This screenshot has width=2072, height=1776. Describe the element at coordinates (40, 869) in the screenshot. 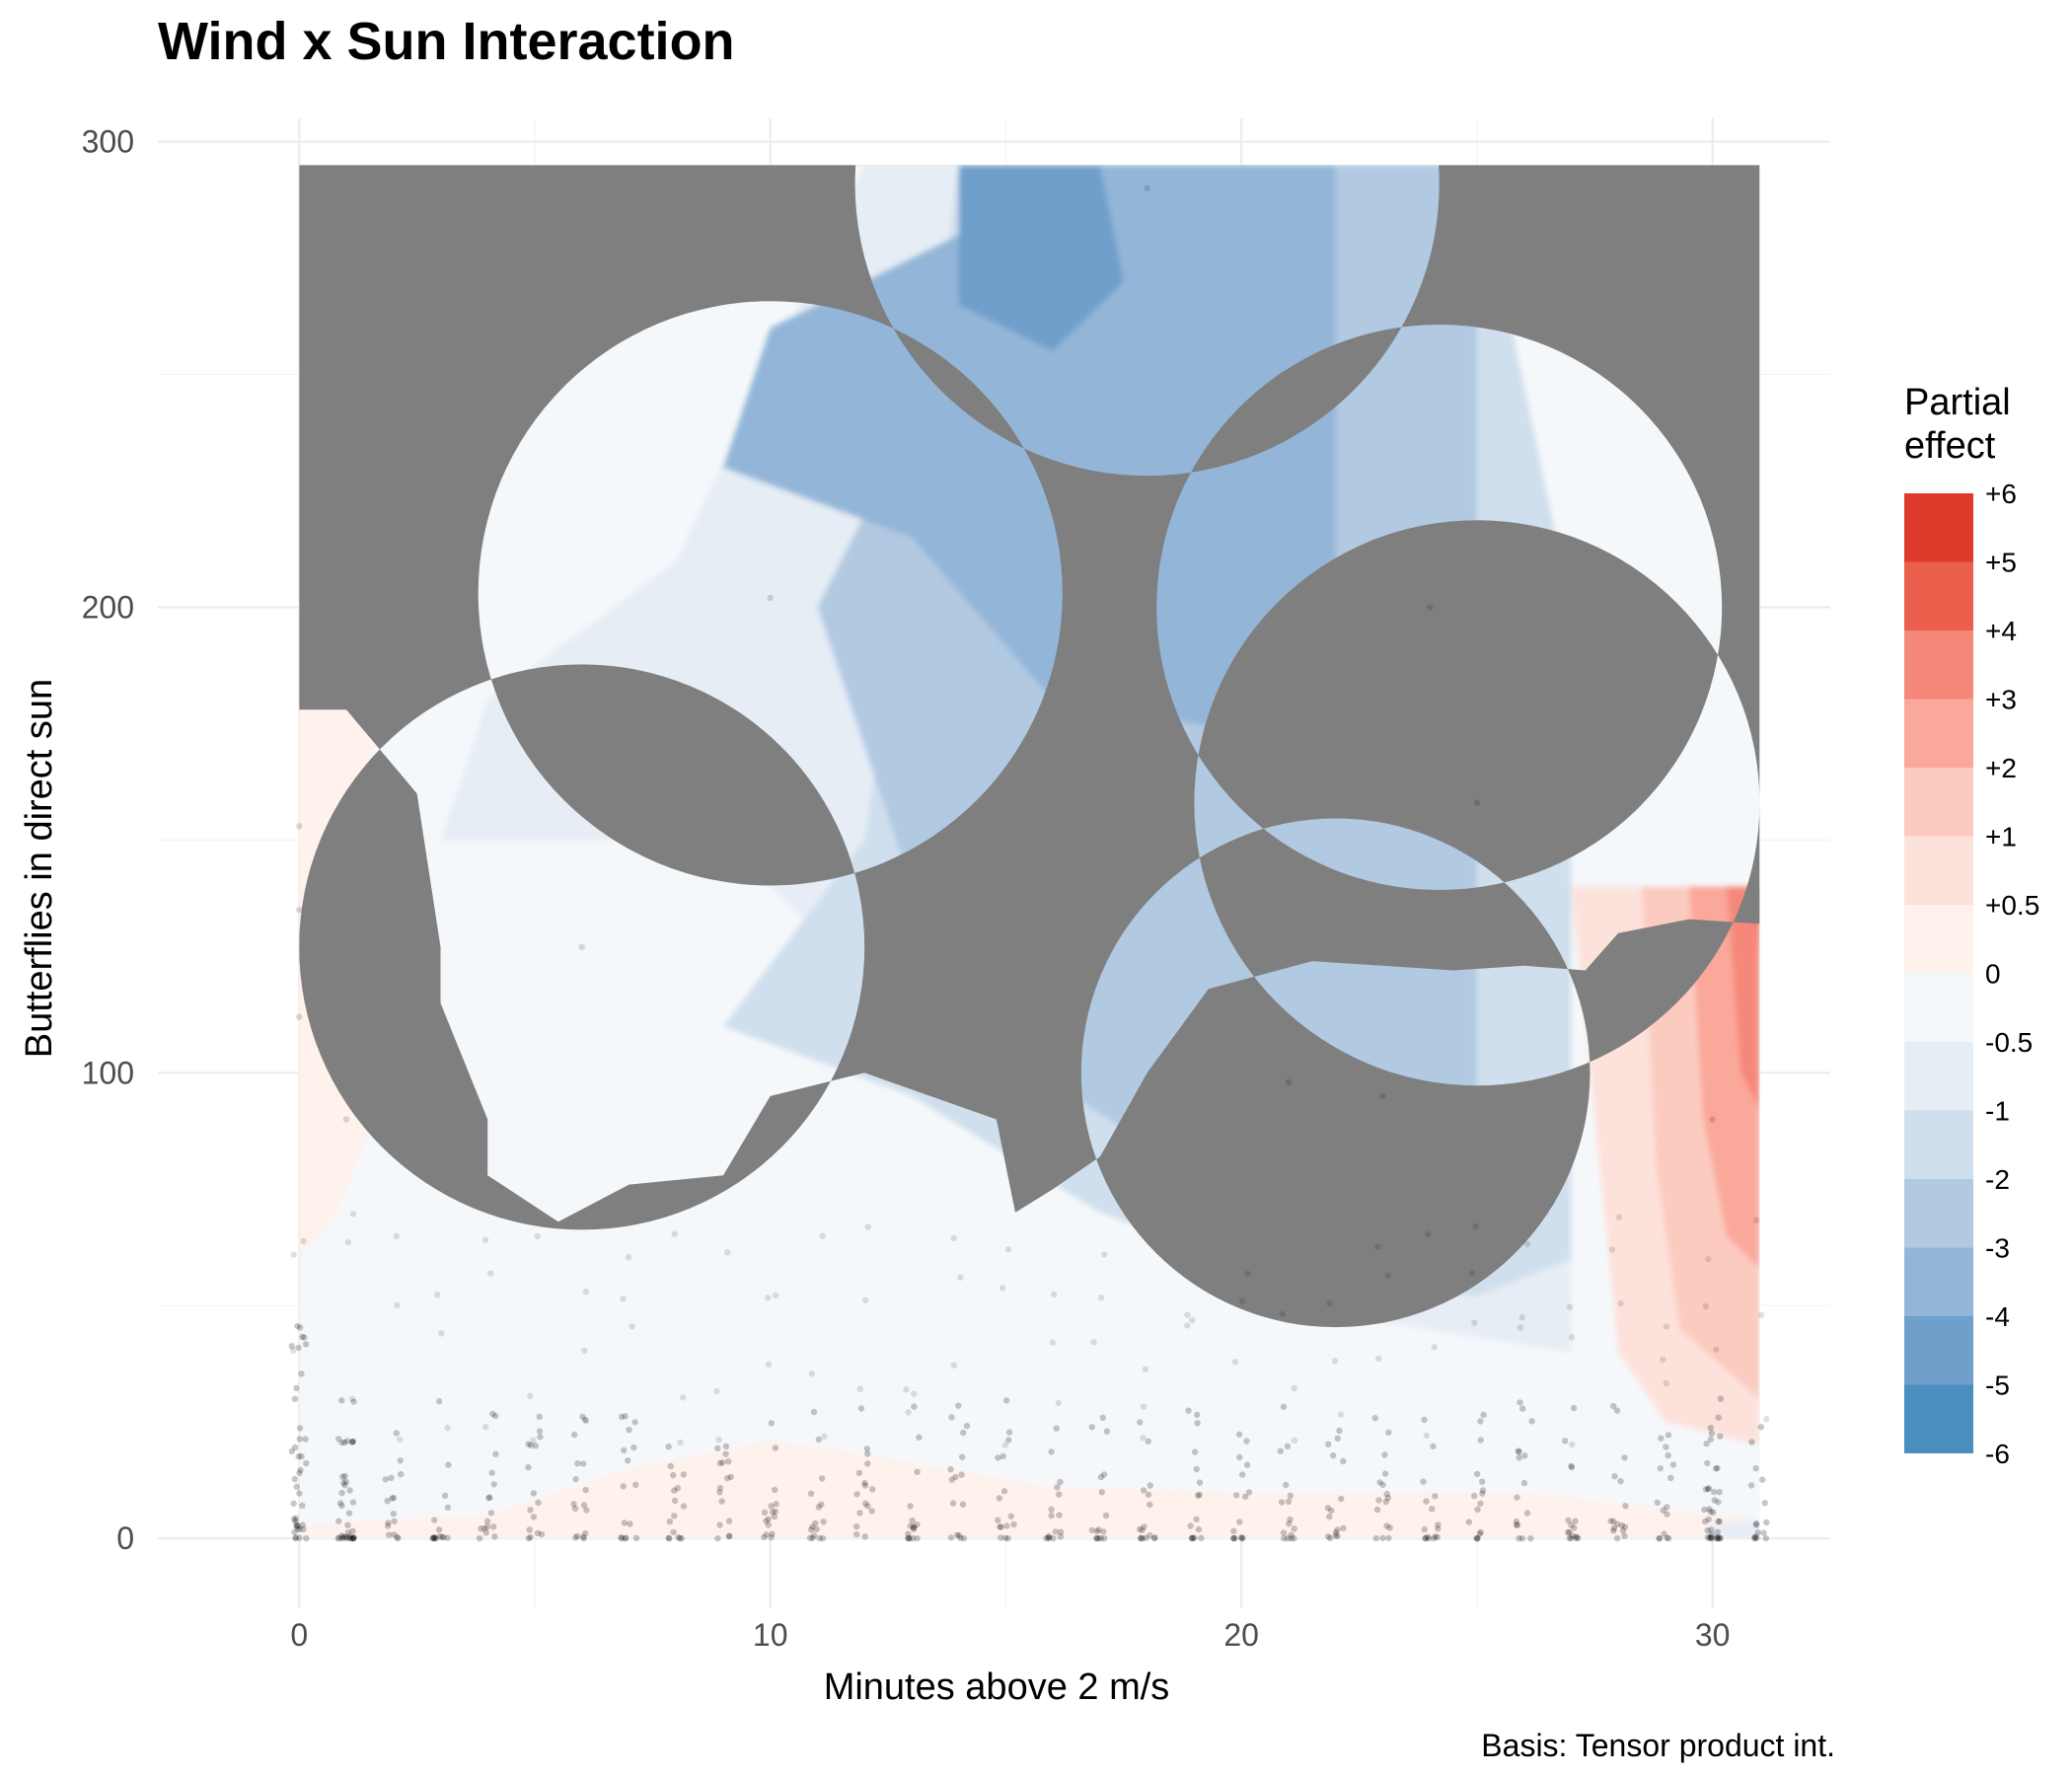

I see `y-axis-title: Butterflies in direct sun` at that location.